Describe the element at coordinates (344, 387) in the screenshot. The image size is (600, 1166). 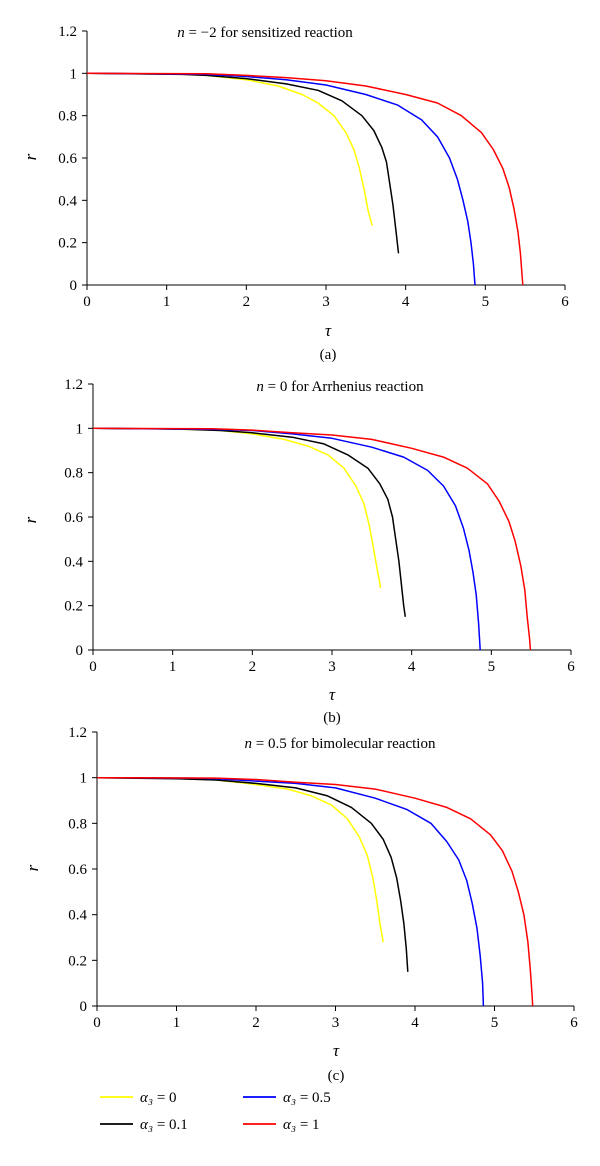
I see `chart-title-text: = 0 for Arrhenius reaction` at that location.